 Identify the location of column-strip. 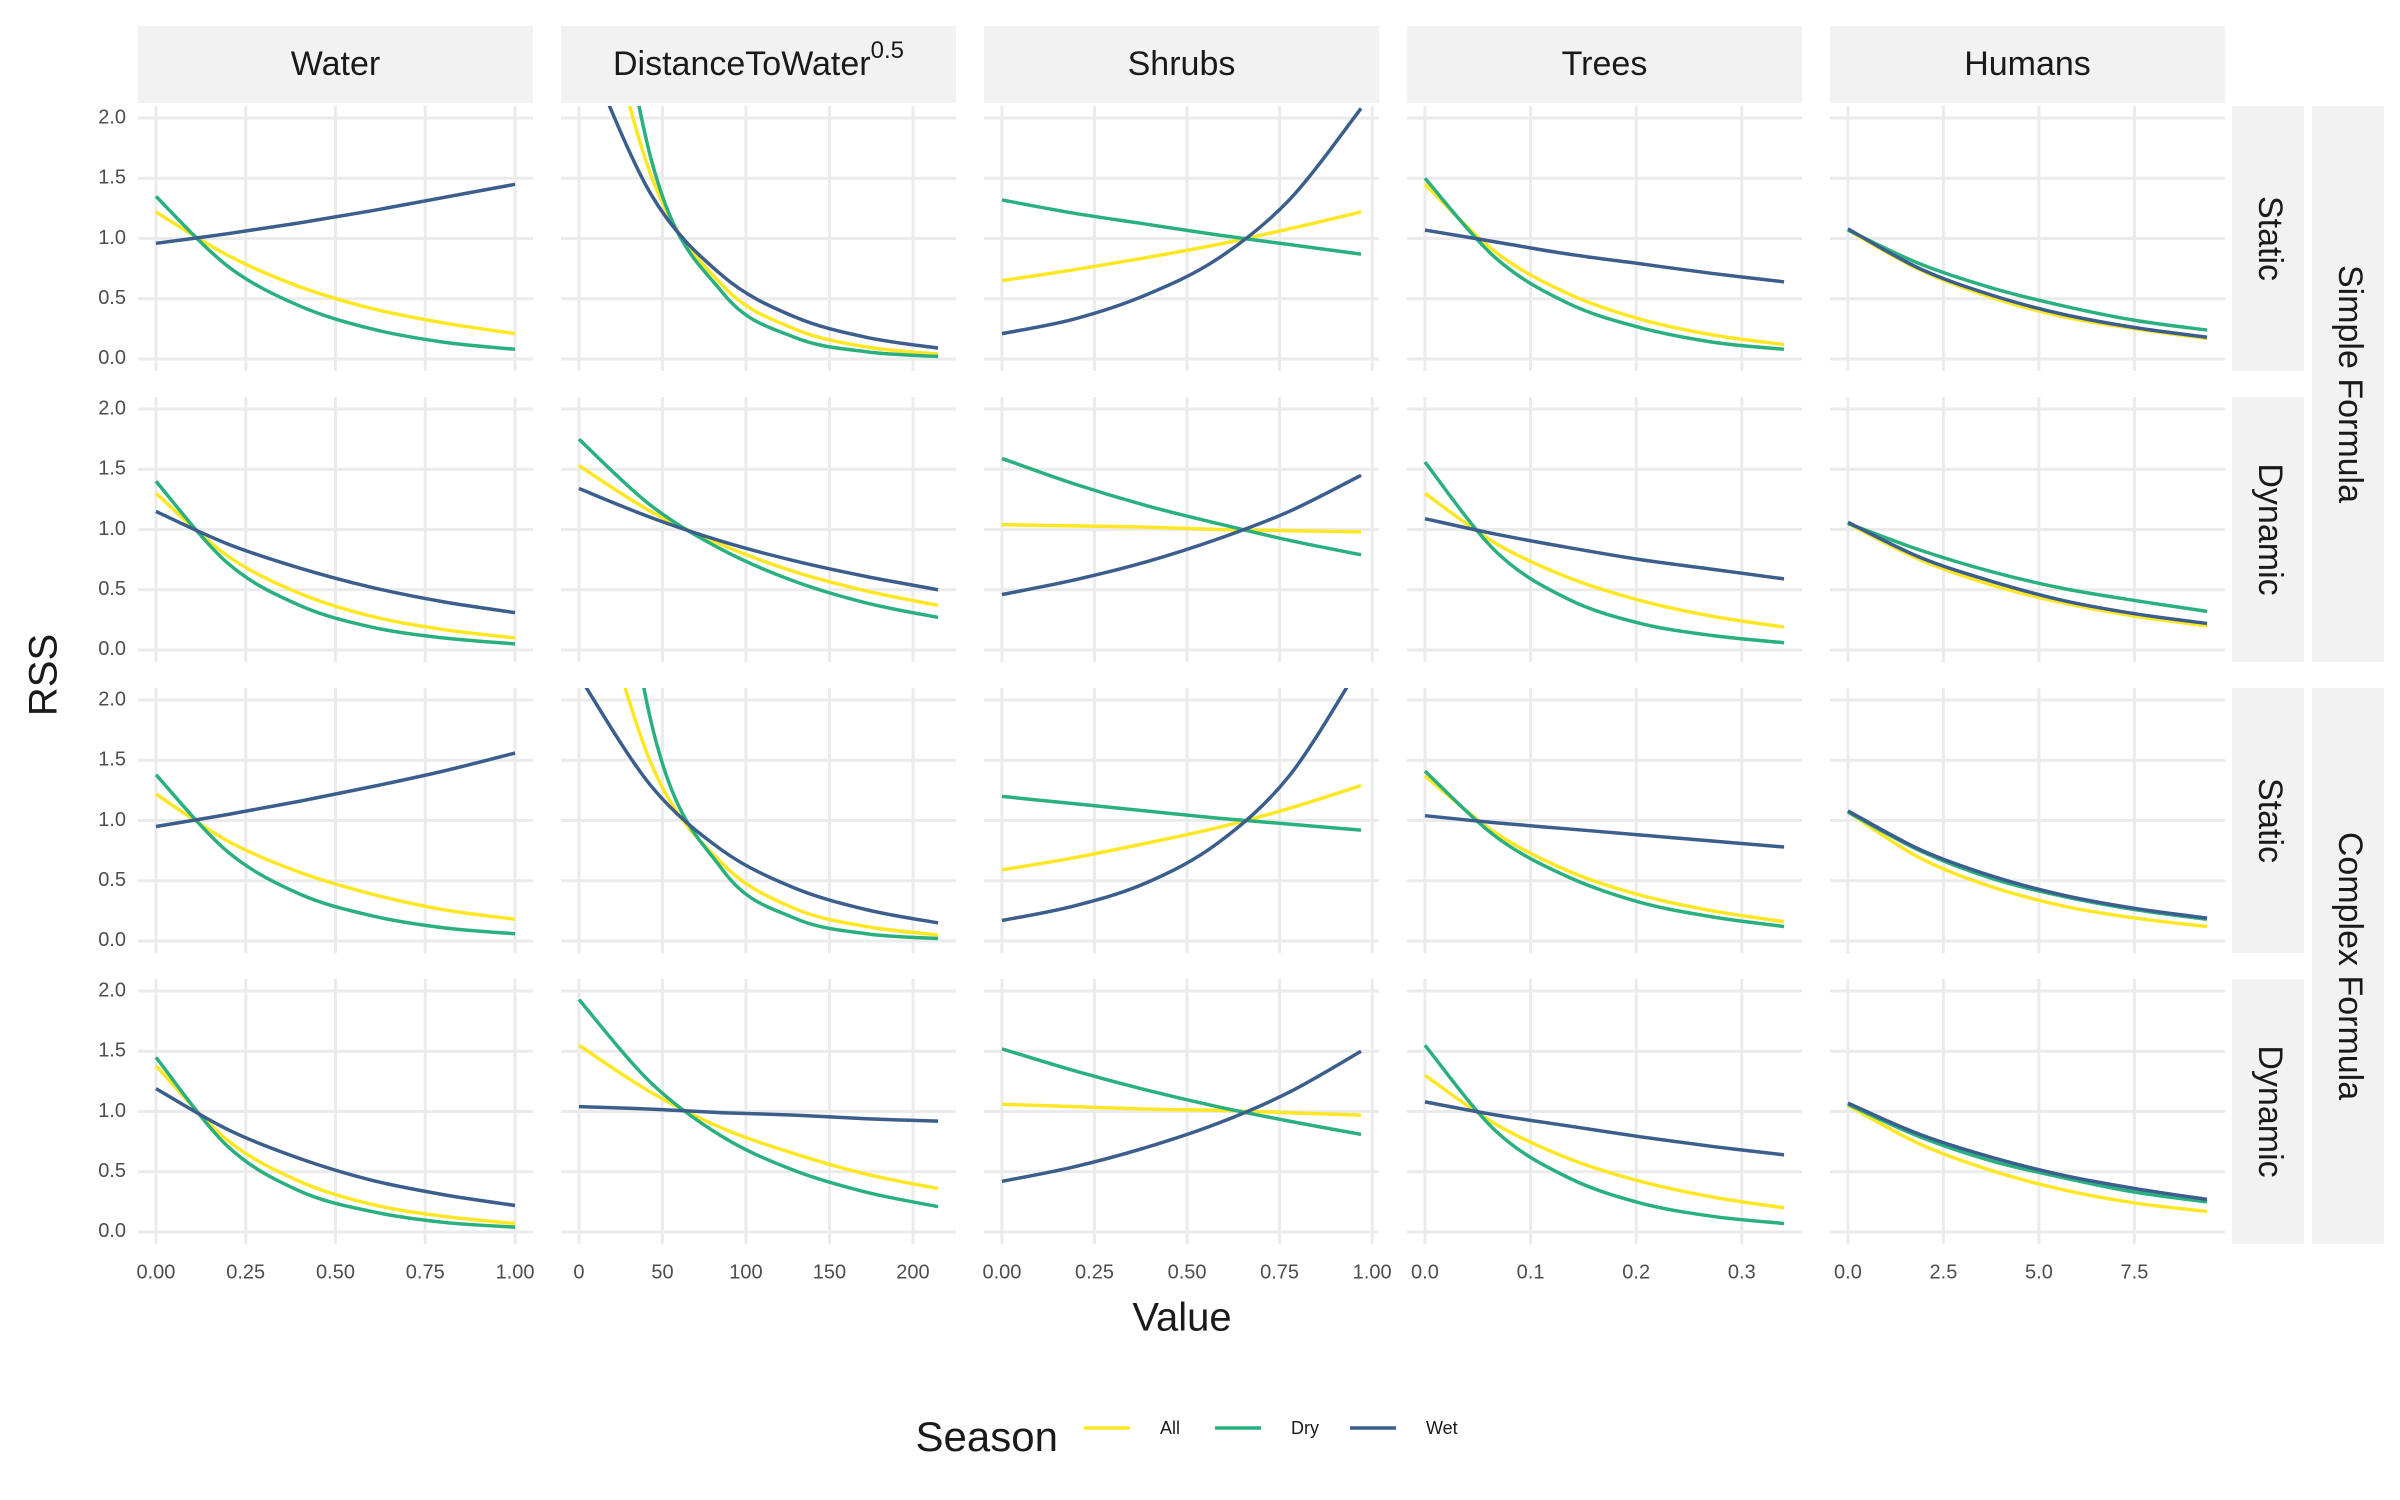
(1181, 64).